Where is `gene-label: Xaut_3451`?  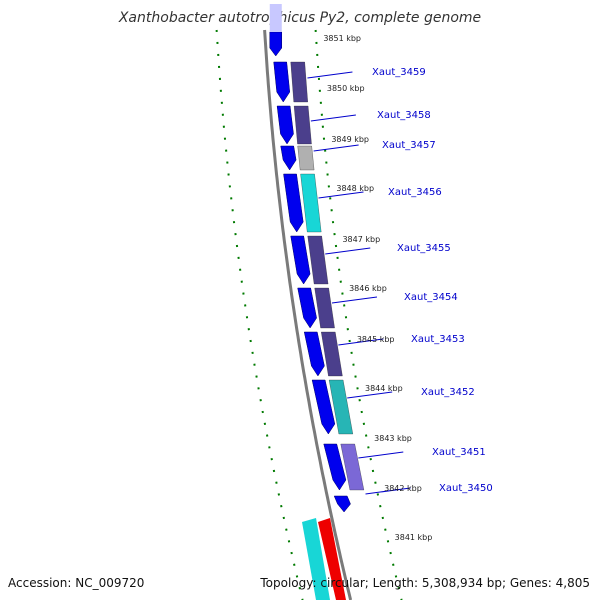
gene-label: Xaut_3451 is located at coordinates (459, 452).